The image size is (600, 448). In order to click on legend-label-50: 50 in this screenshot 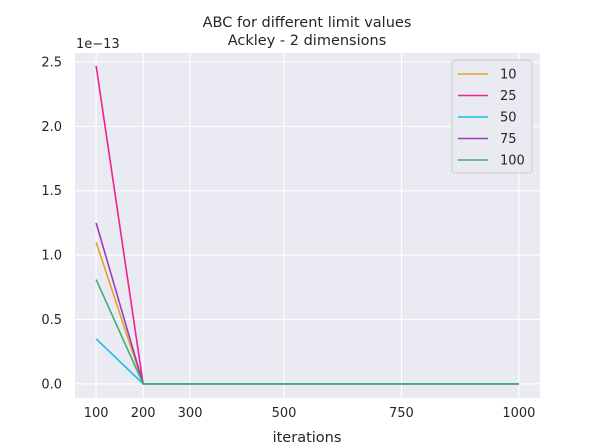, I will do `click(508, 118)`.